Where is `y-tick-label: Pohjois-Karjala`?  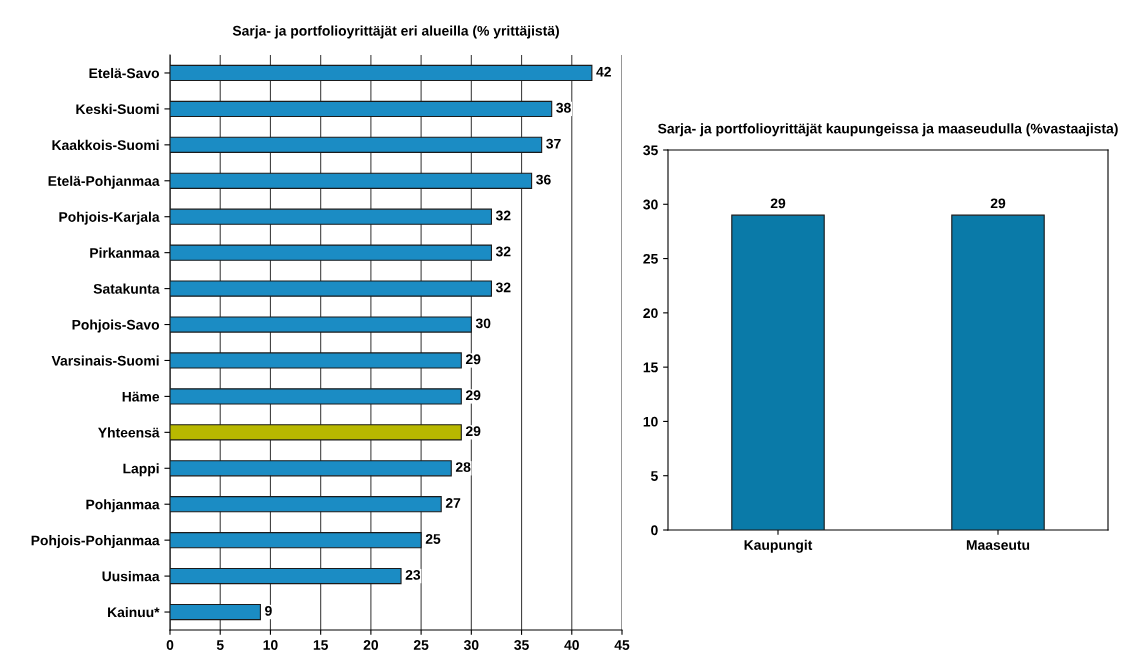 y-tick-label: Pohjois-Karjala is located at coordinates (109, 218).